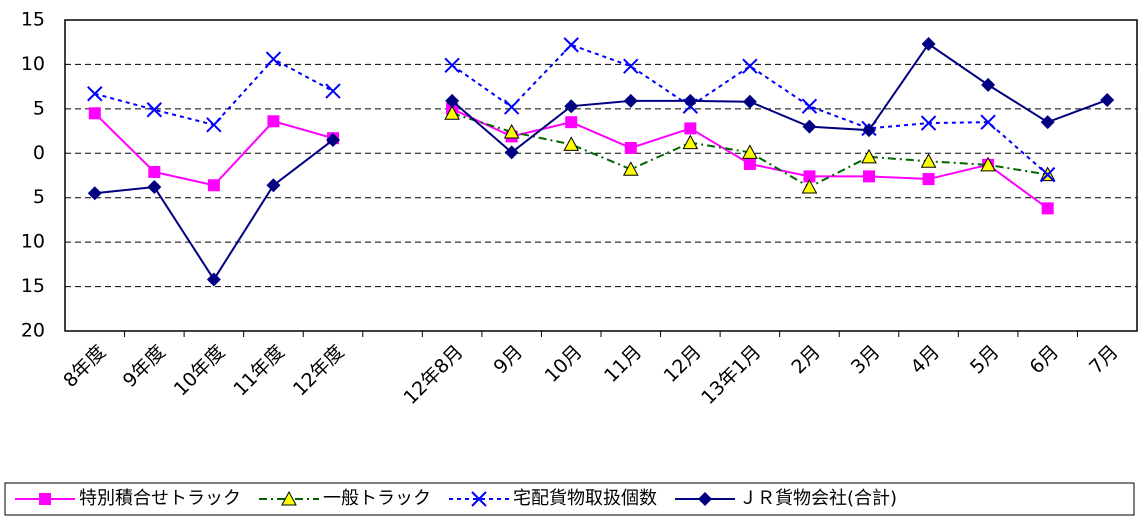 The image size is (1139, 518). I want to click on legend-box, so click(569, 499).